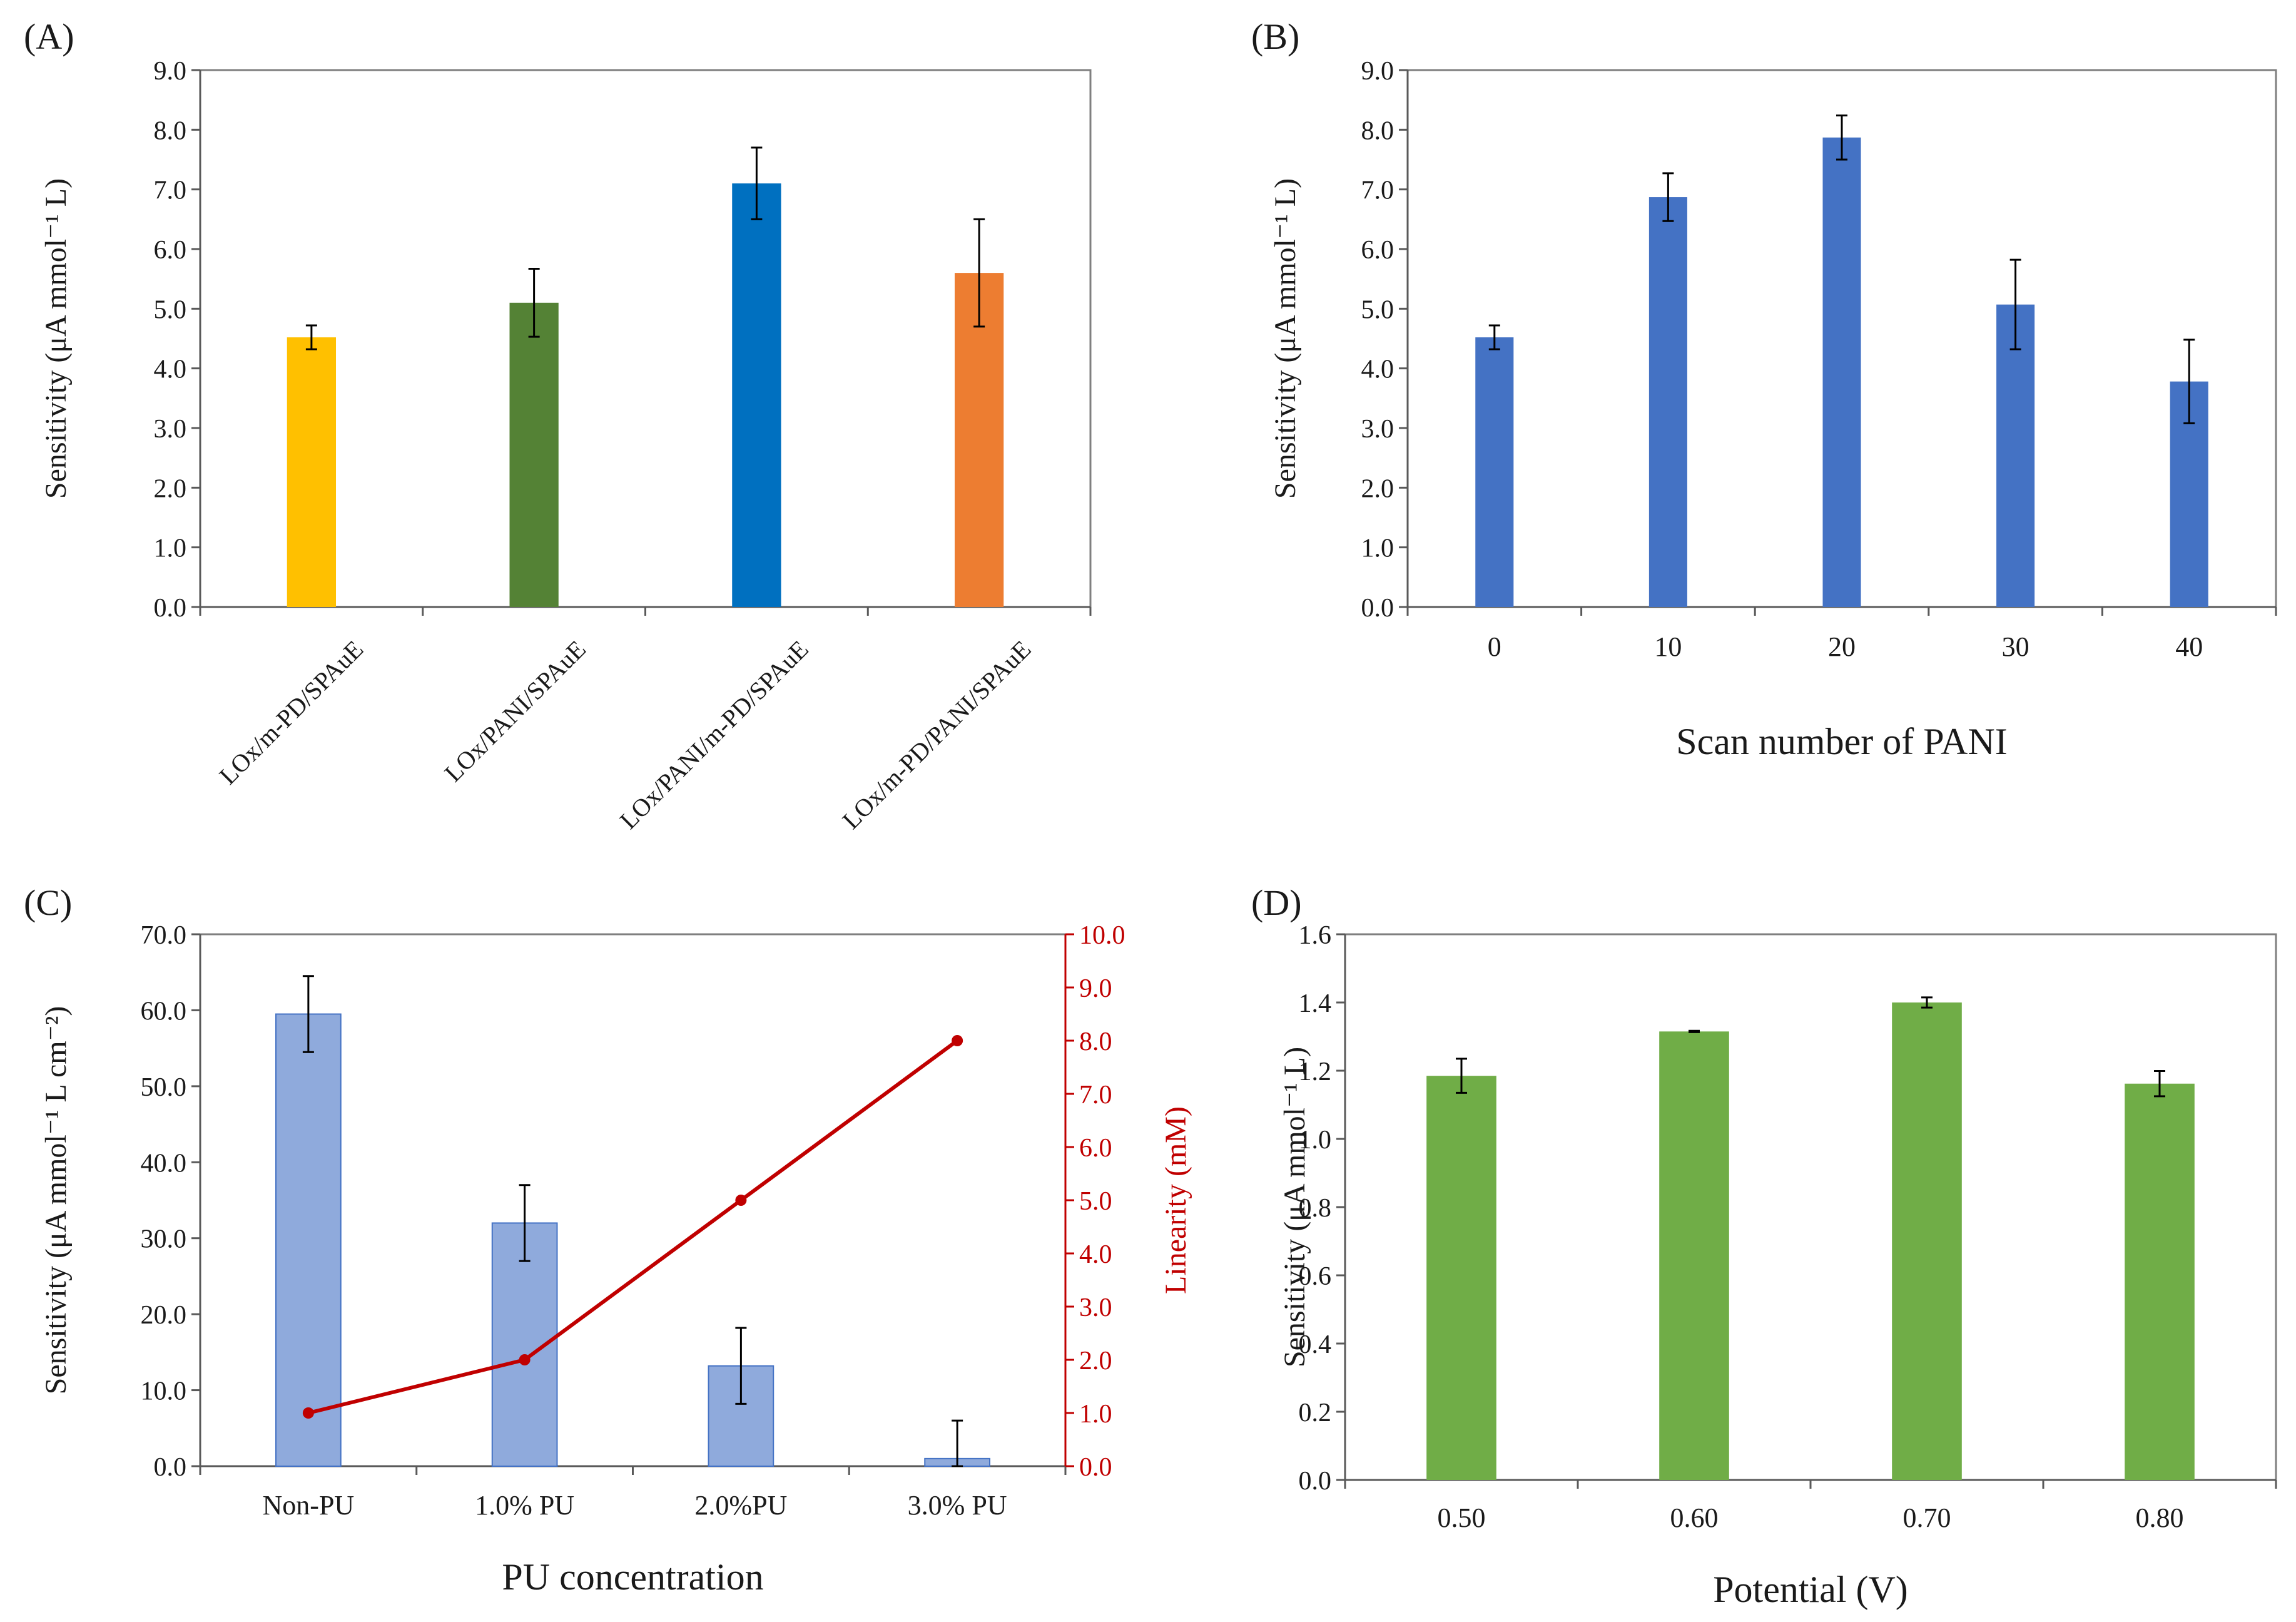 Image resolution: width=2296 pixels, height=1622 pixels. I want to click on secondary-tick-label: 5.0, so click(1095, 1201).